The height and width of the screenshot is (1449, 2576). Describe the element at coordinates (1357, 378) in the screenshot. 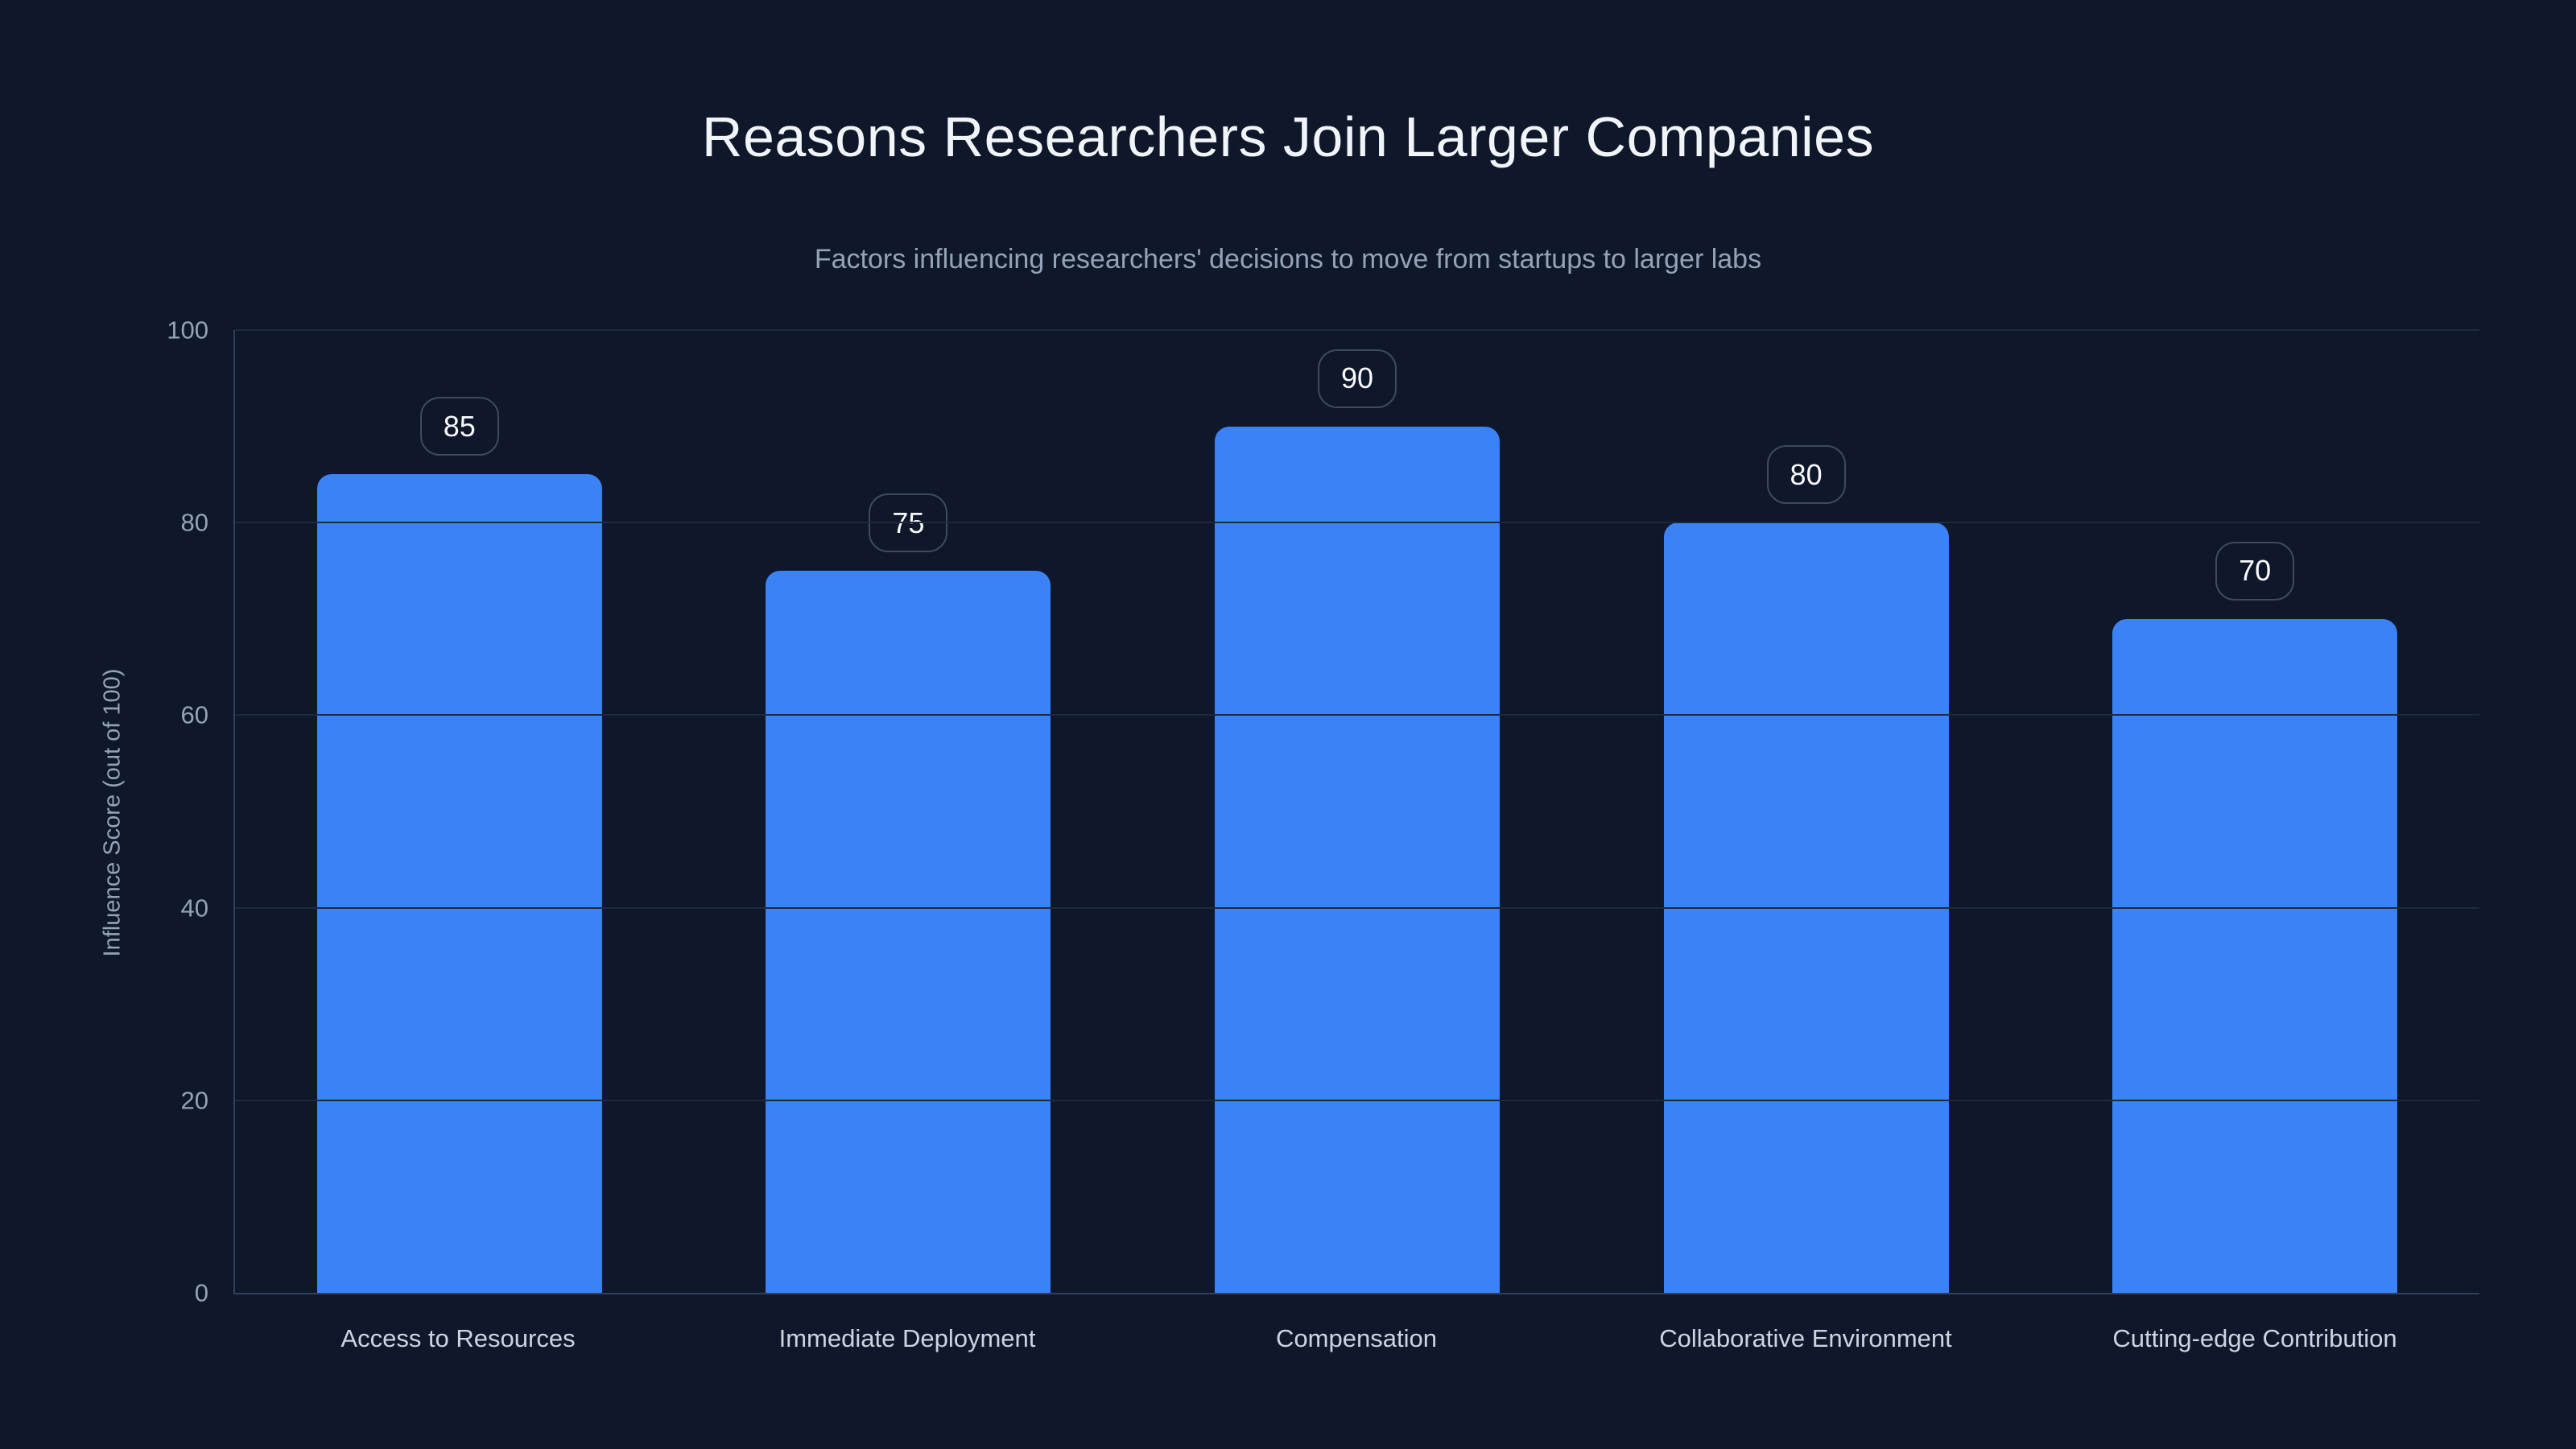

I see `value-badge: 90` at that location.